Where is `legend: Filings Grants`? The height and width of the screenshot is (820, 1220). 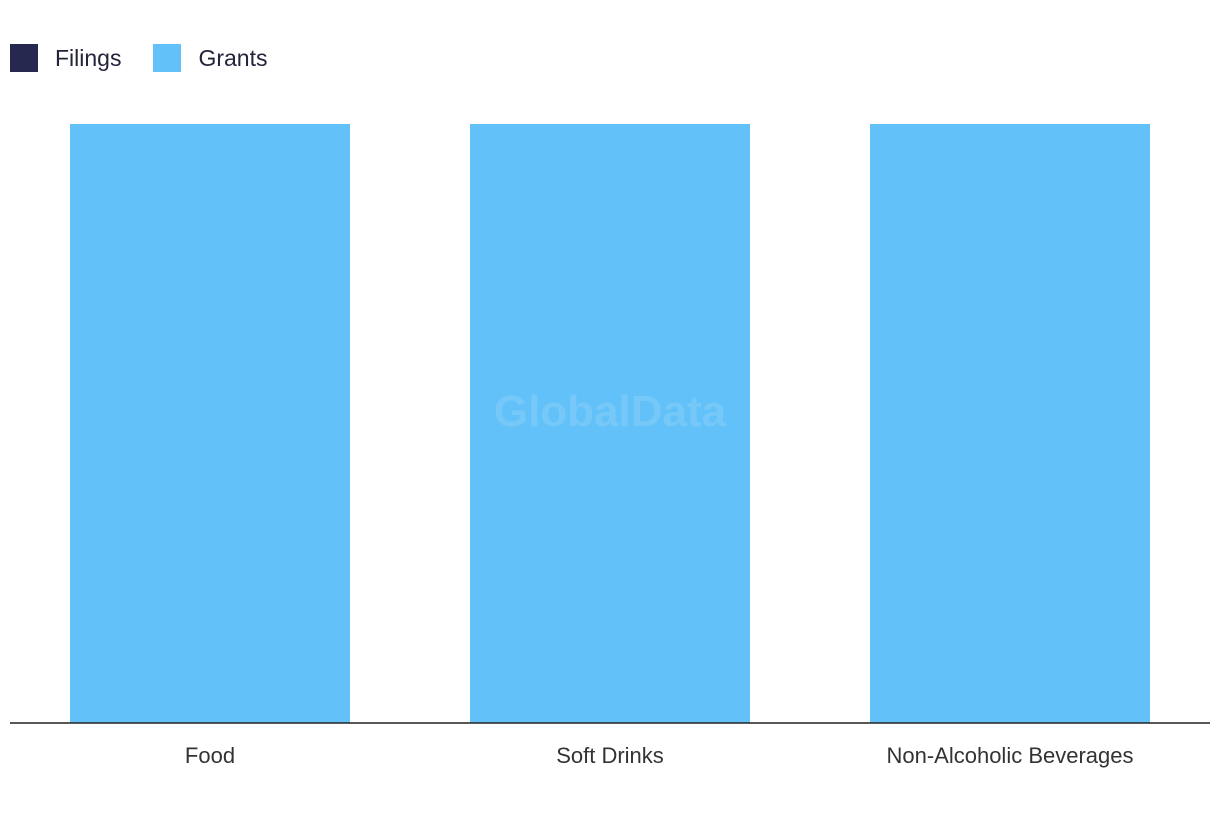 legend: Filings Grants is located at coordinates (155, 58).